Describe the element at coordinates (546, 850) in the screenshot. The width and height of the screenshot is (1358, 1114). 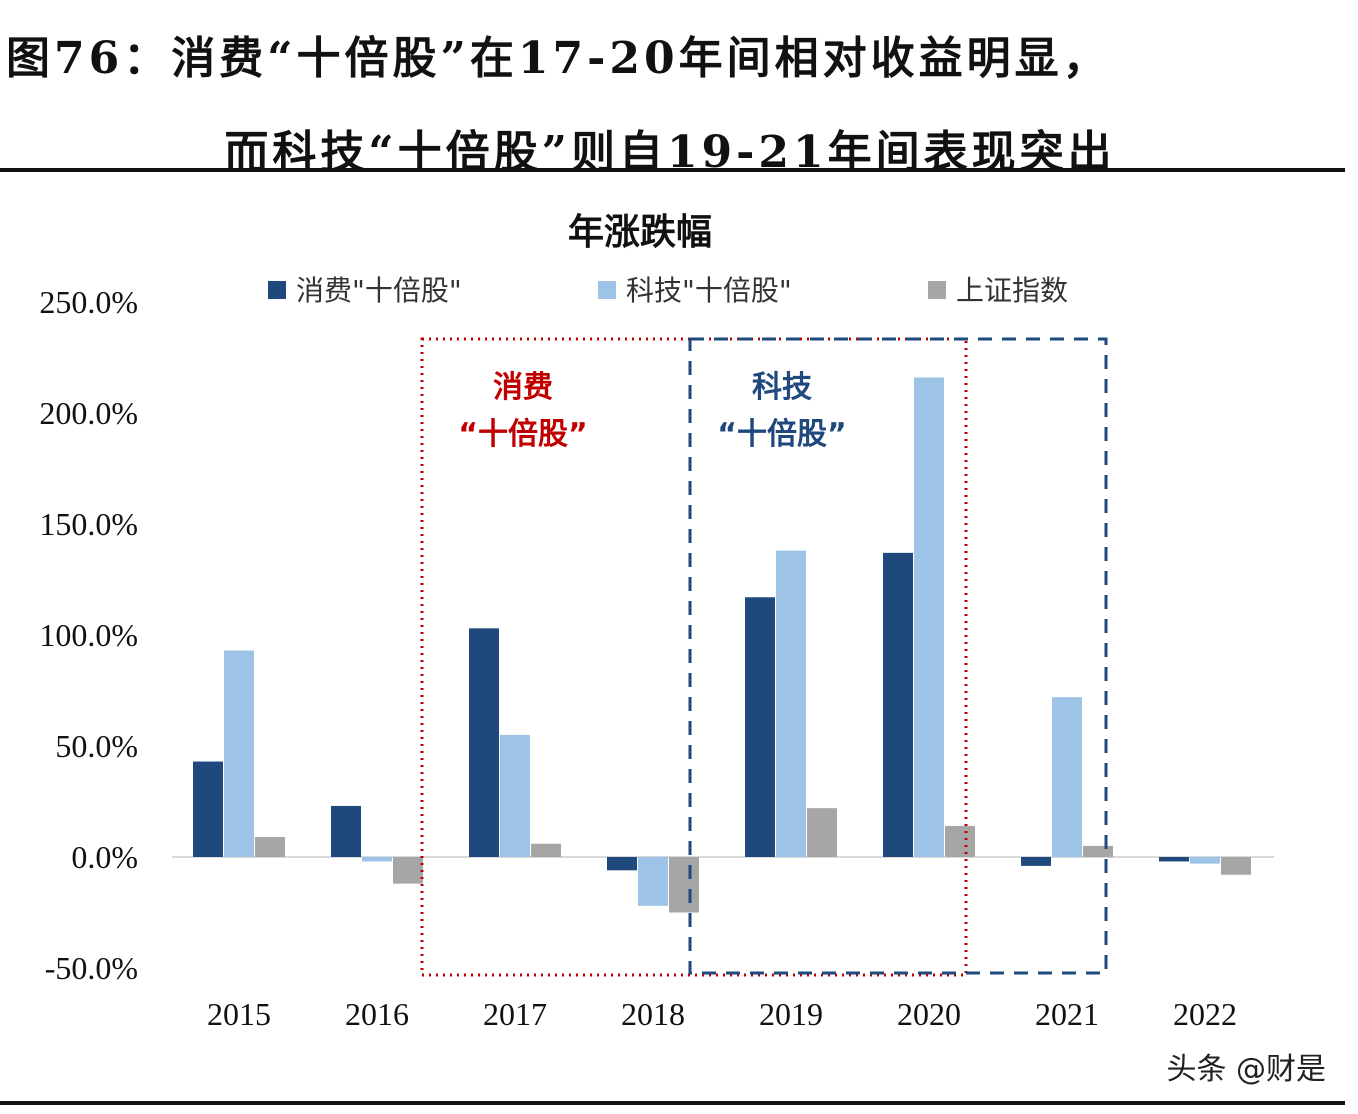
I see `bar-2017-series2` at that location.